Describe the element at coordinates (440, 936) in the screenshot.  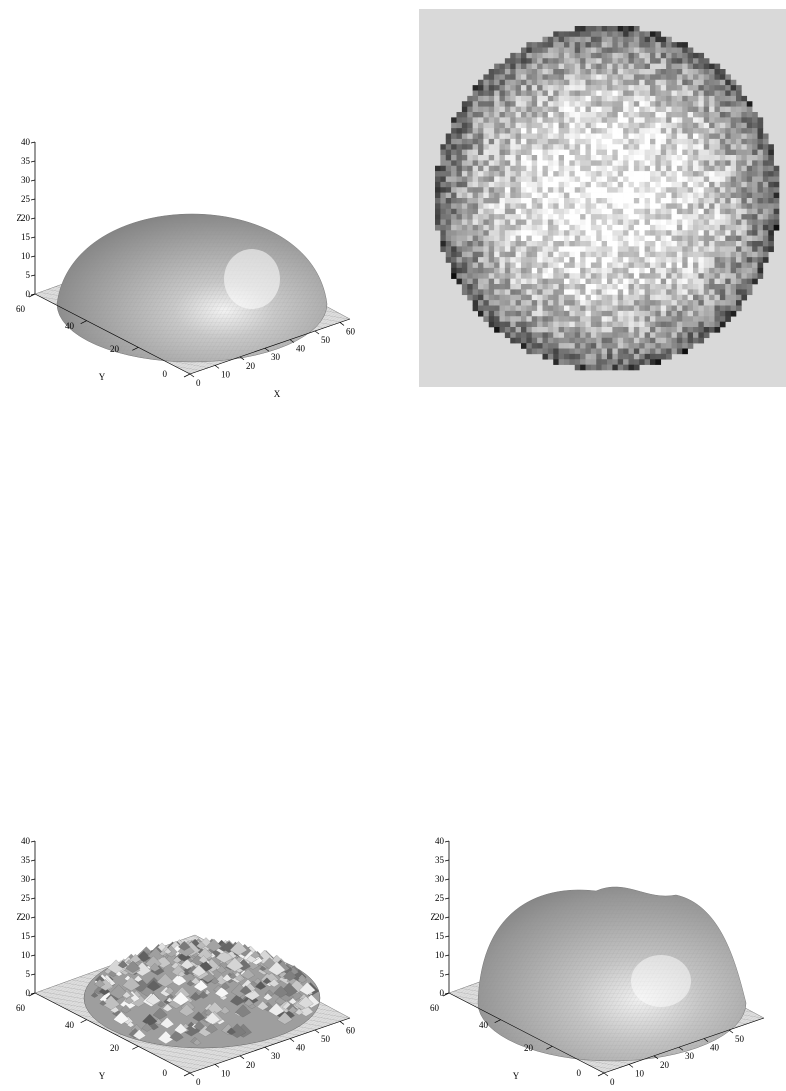
I see `z-tick-label: 15` at that location.